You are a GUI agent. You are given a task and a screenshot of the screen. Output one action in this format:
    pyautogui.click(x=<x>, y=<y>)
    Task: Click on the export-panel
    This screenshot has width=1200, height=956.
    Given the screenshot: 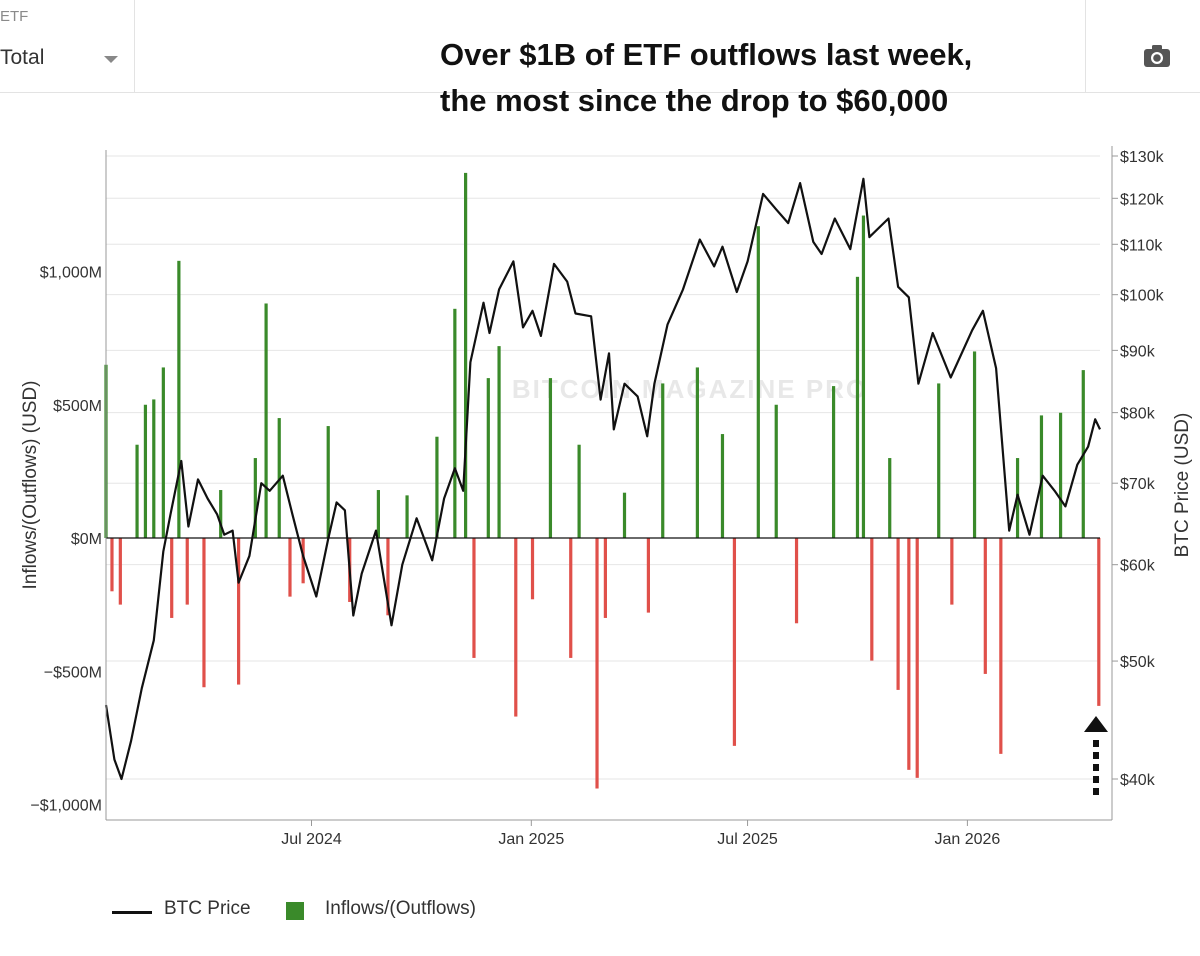 What is the action you would take?
    pyautogui.click(x=1142, y=46)
    